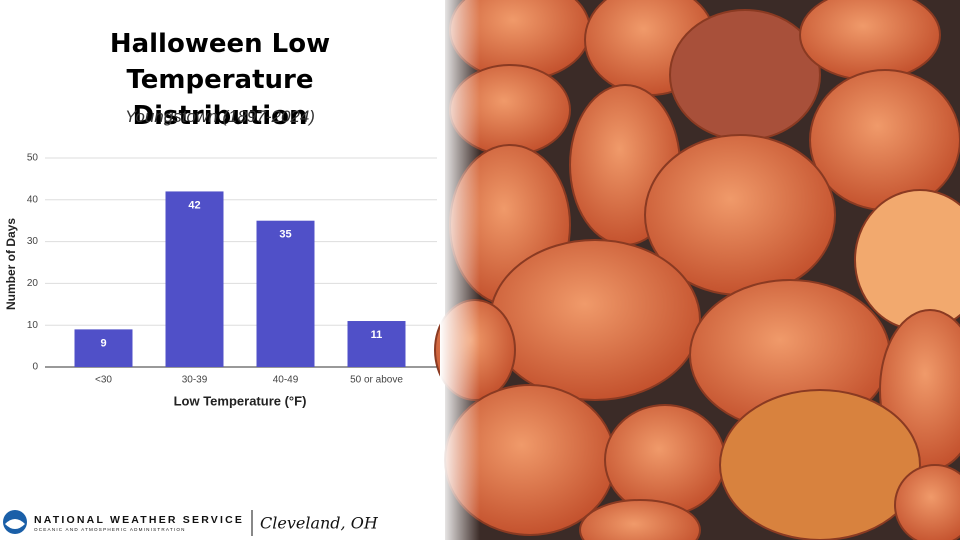 This screenshot has width=960, height=540. Describe the element at coordinates (220, 80) in the screenshot. I see `chart-title: Halloween Low Temperature Distribution` at that location.